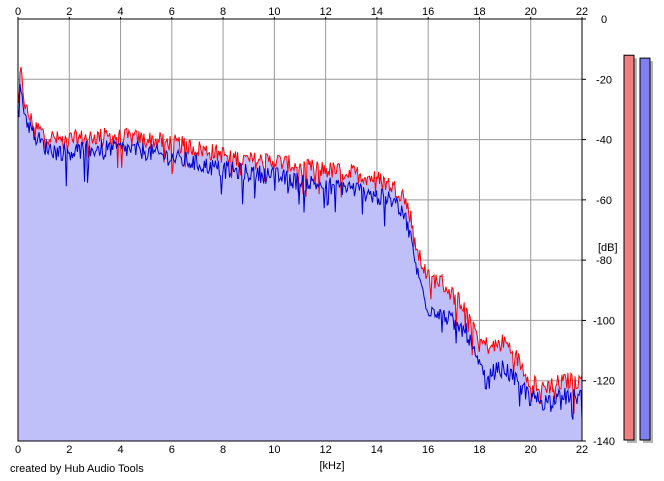  I want to click on x-tick-bottom-6: 12, so click(326, 450).